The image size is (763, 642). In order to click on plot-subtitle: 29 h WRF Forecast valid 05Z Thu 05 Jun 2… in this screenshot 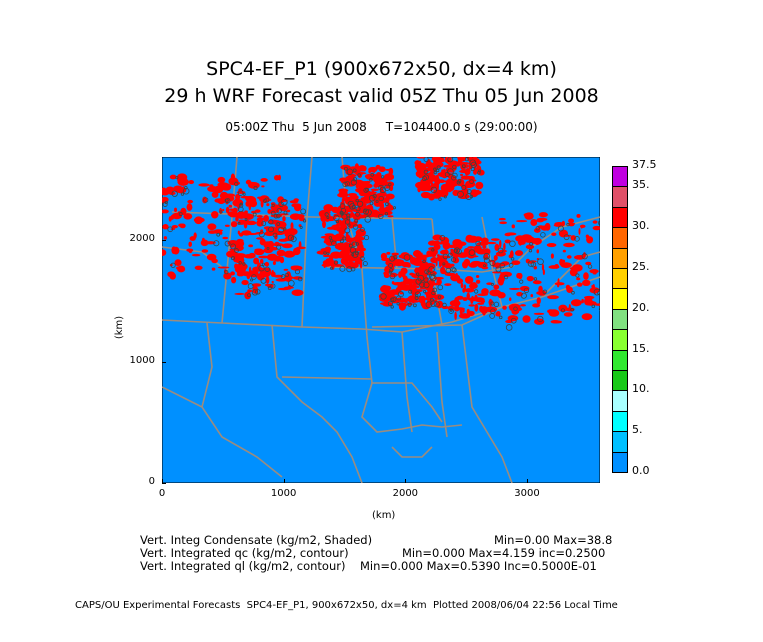, I will do `click(381, 96)`.